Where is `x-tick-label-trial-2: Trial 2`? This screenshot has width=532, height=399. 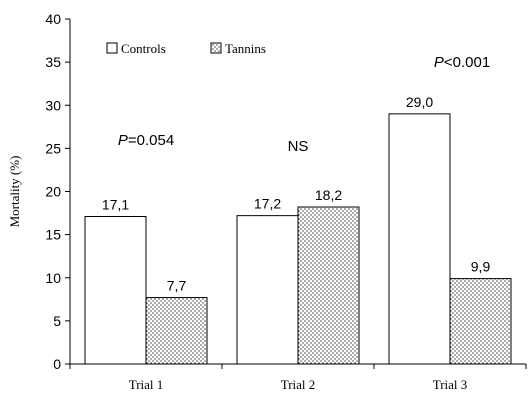
x-tick-label-trial-2: Trial 2 is located at coordinates (298, 384).